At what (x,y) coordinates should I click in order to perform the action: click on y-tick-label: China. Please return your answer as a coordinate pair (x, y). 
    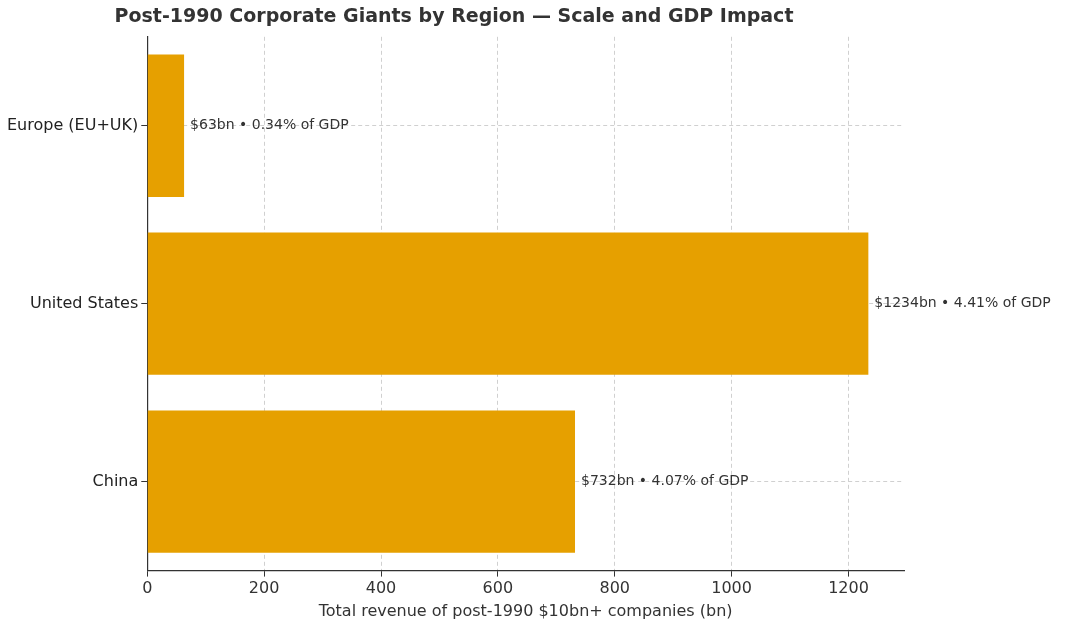
    Looking at the image, I should click on (115, 480).